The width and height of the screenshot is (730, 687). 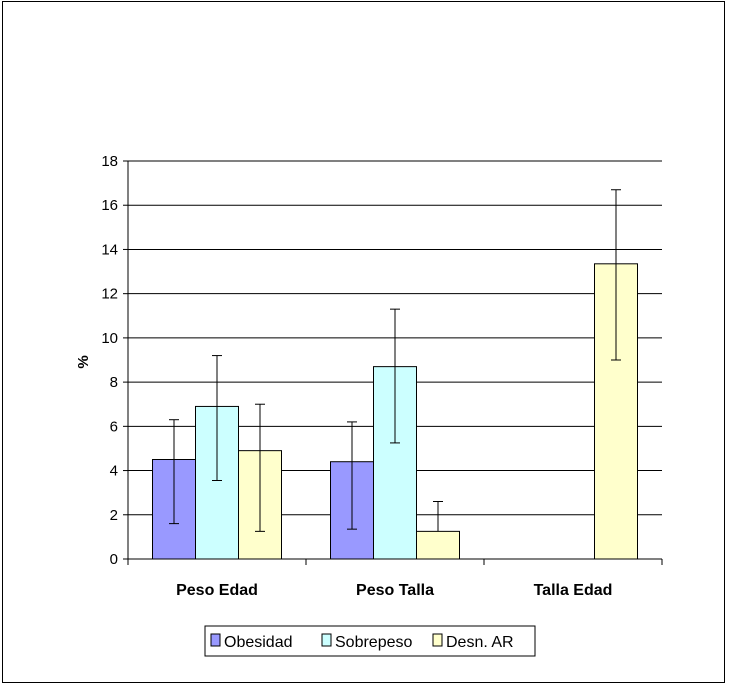 I want to click on category-label: Peso Talla, so click(x=395, y=590).